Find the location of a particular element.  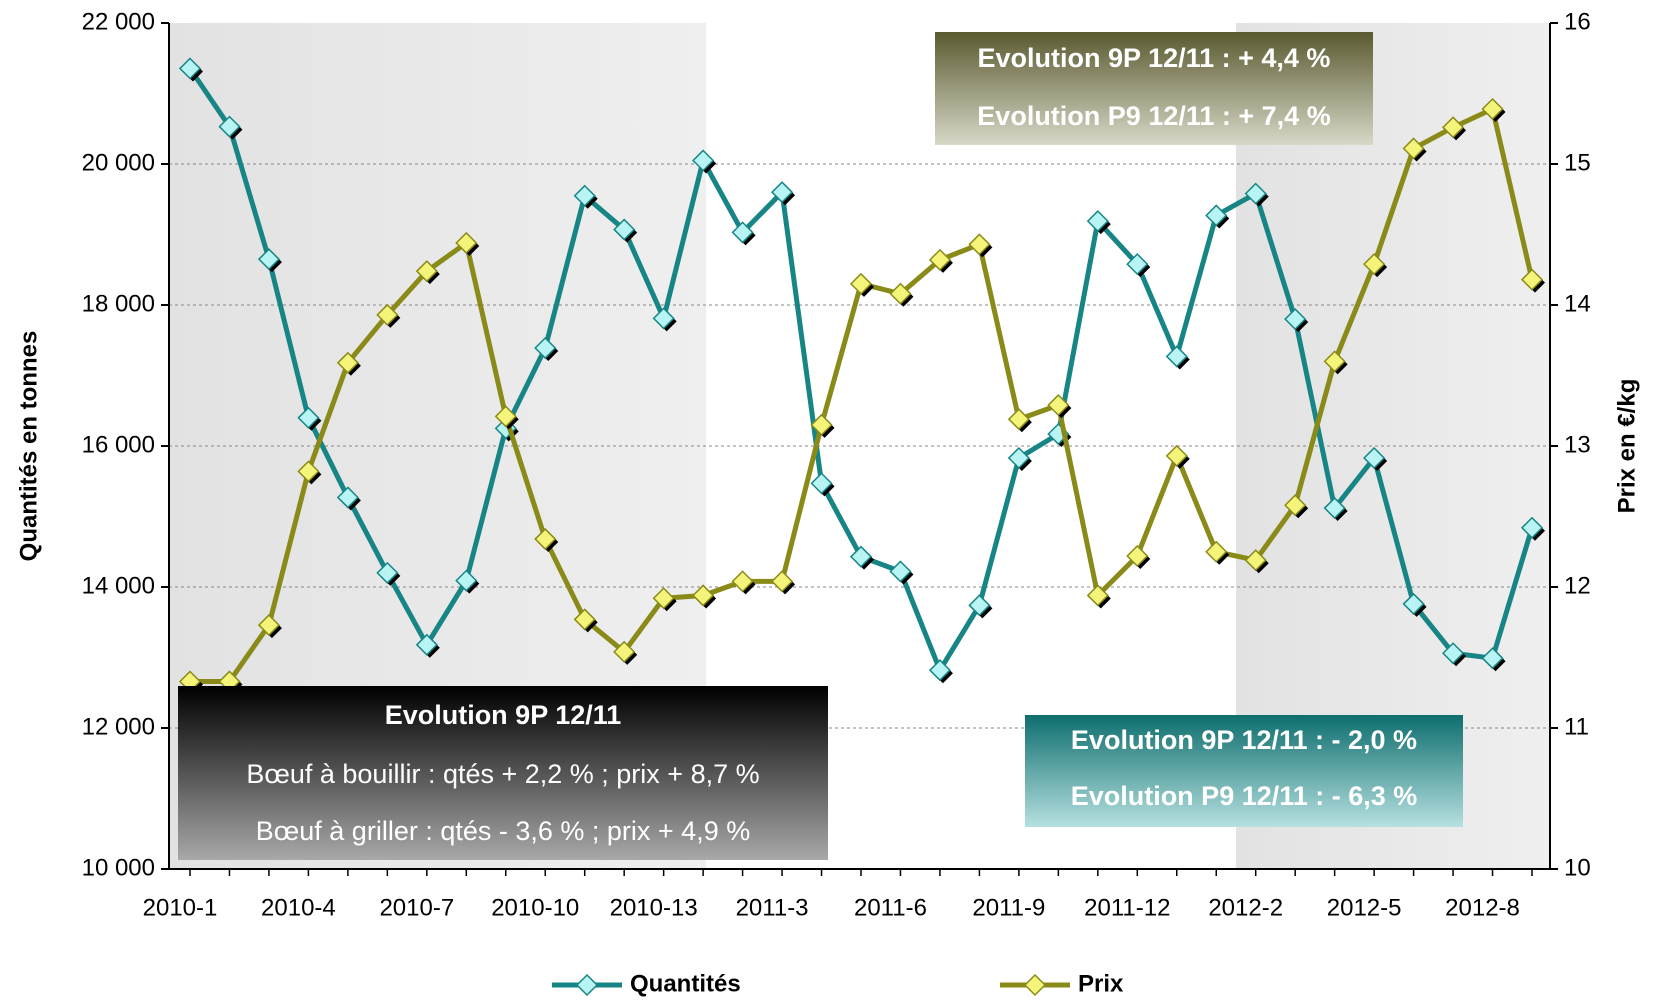

x-tick-label: 2012-8 is located at coordinates (1482, 907).